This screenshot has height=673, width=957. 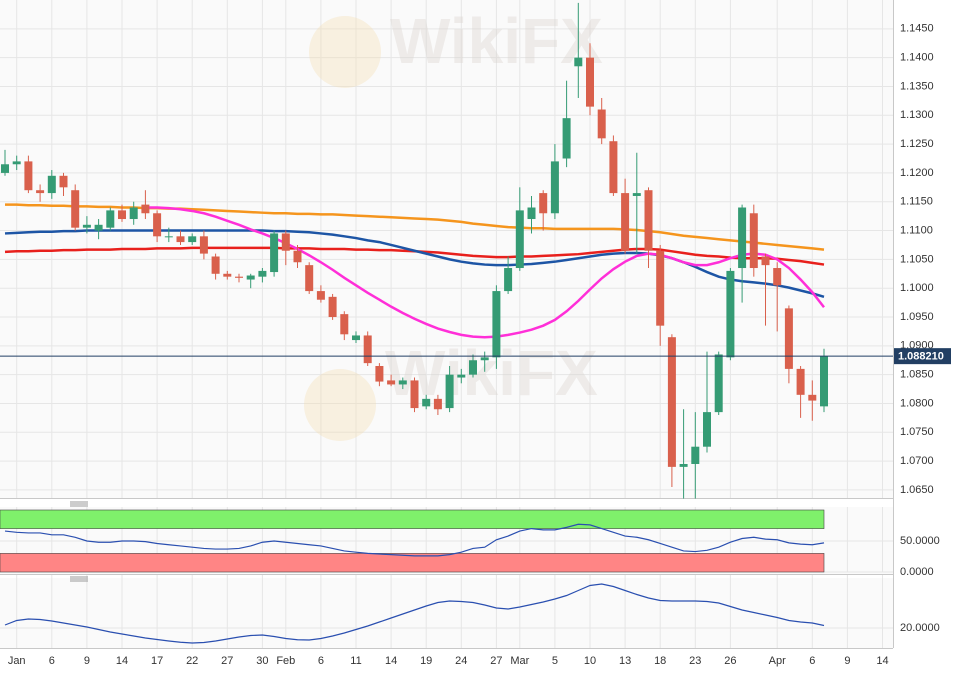 I want to click on x-tick-label: 17, so click(x=157, y=661).